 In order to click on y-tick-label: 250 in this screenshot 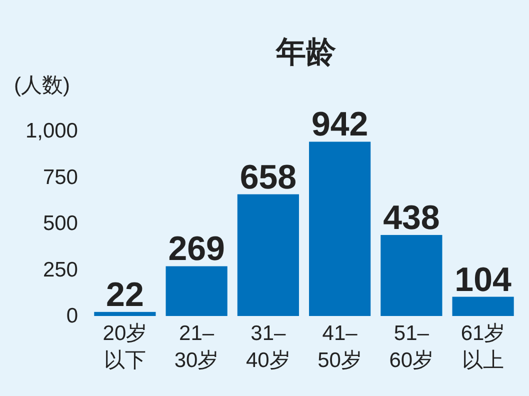, I will do `click(60, 270)`.